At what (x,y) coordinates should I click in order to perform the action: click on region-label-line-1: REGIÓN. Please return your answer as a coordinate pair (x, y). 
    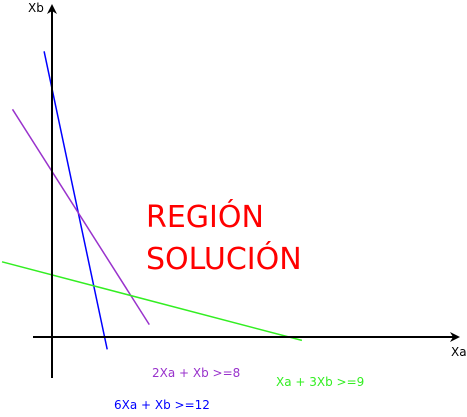
    Looking at the image, I should click on (205, 216).